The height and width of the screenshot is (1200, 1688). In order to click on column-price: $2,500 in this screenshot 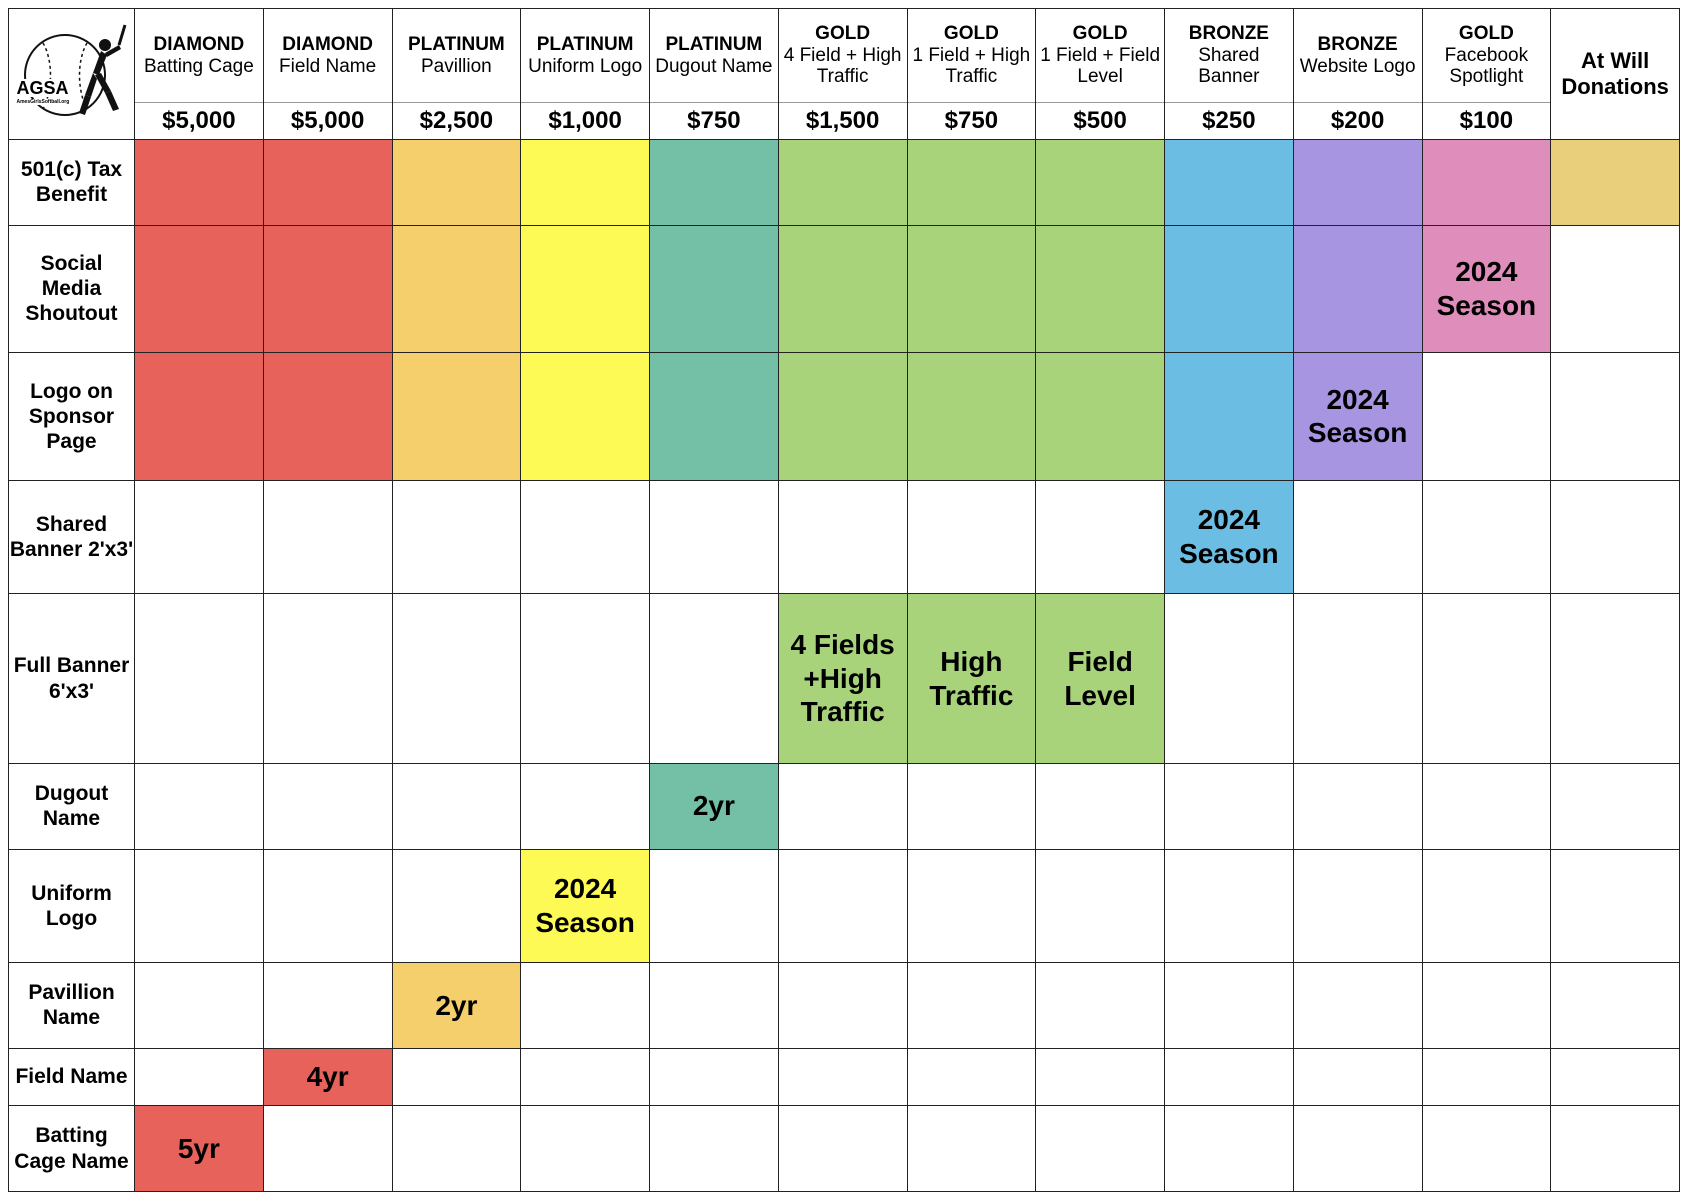, I will do `click(456, 120)`.